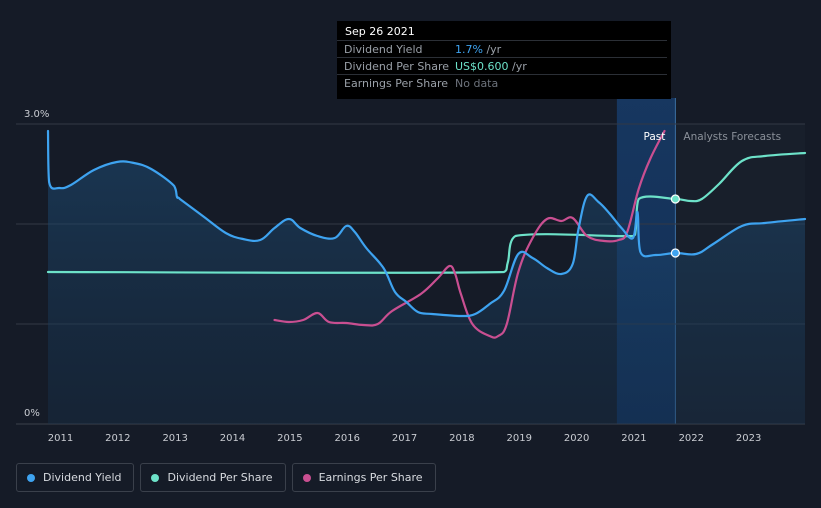 The image size is (821, 508). What do you see at coordinates (380, 31) in the screenshot?
I see `tooltip-date: Sep 26 2021` at bounding box center [380, 31].